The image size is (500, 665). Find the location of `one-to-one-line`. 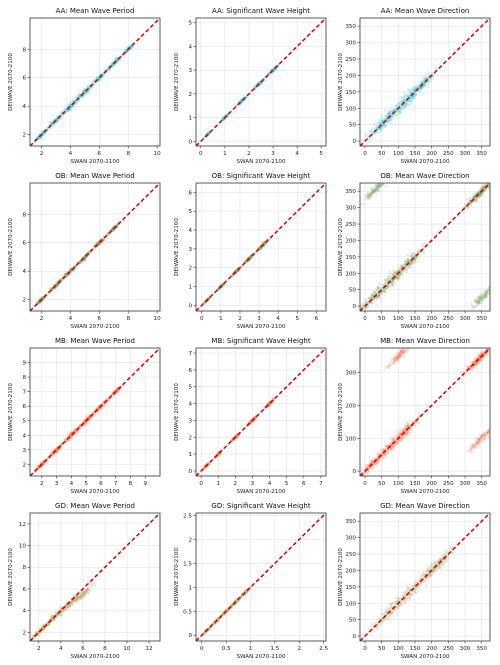

one-to-one-line is located at coordinates (261, 82).